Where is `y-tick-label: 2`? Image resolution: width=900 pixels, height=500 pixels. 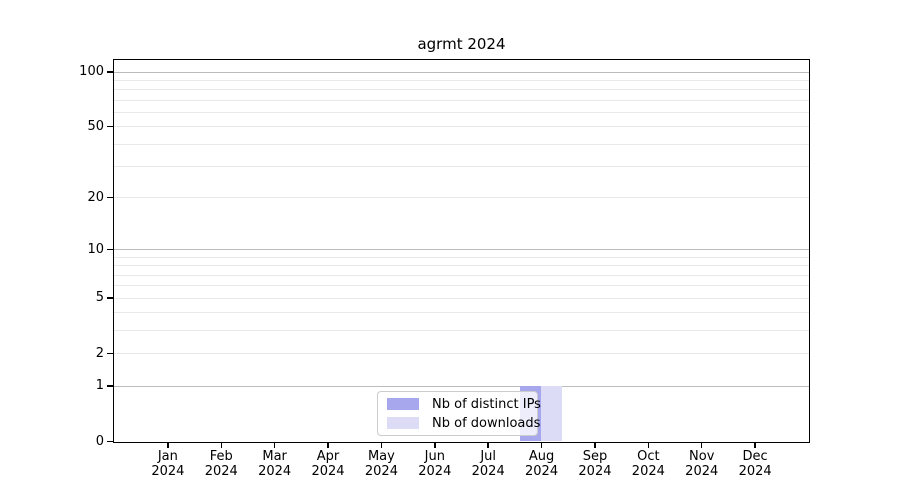
y-tick-label: 2 is located at coordinates (99, 353).